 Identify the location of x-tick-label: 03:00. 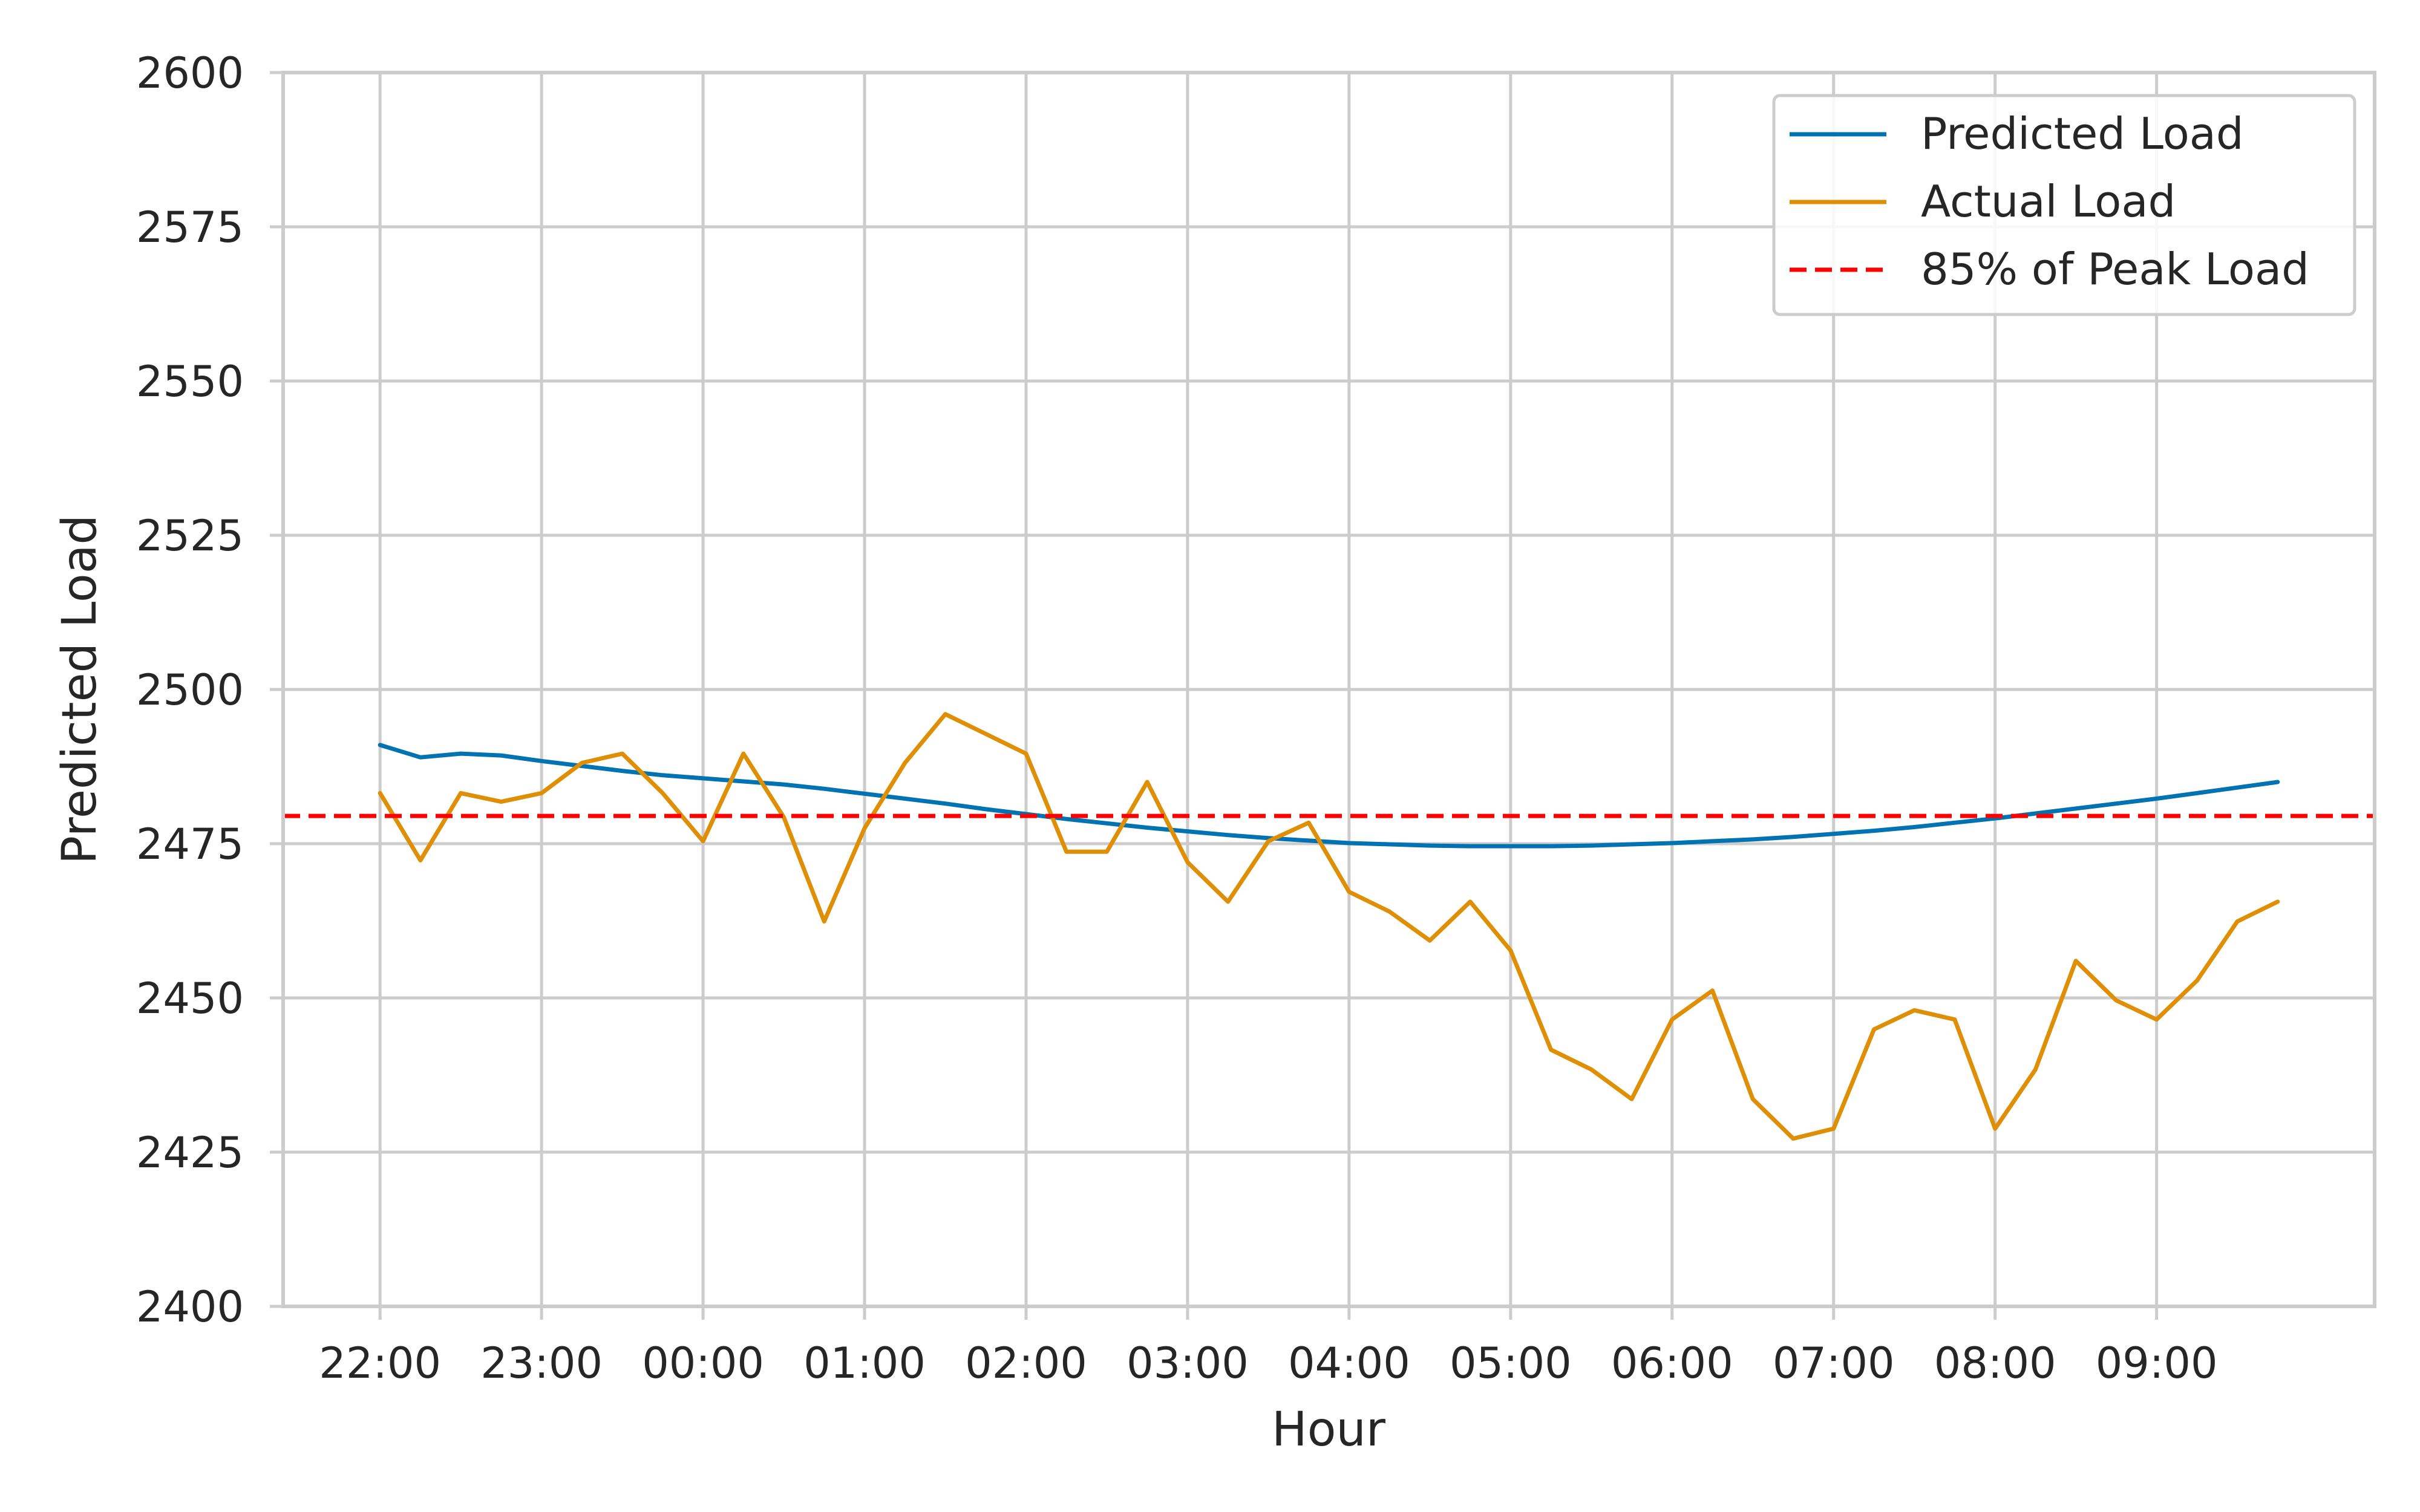
(1188, 1363).